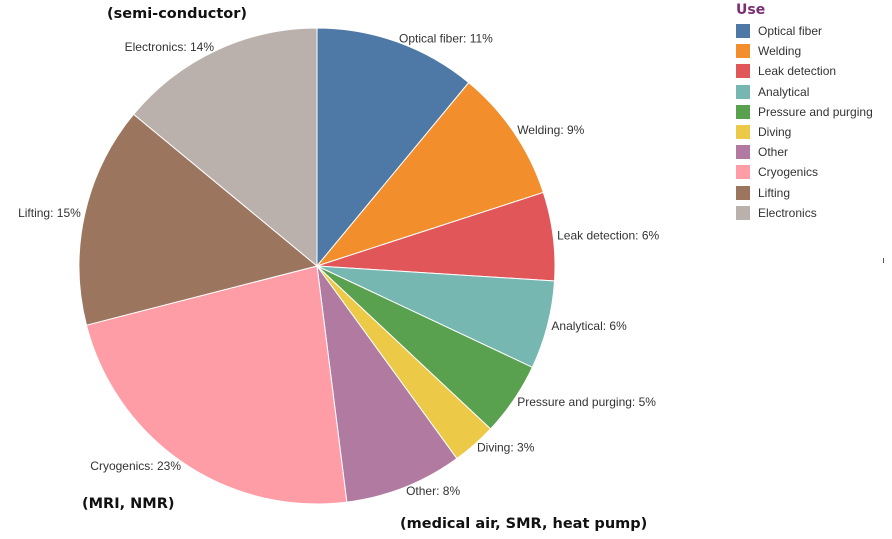  I want to click on label-diving: Diving: 3%, so click(506, 448).